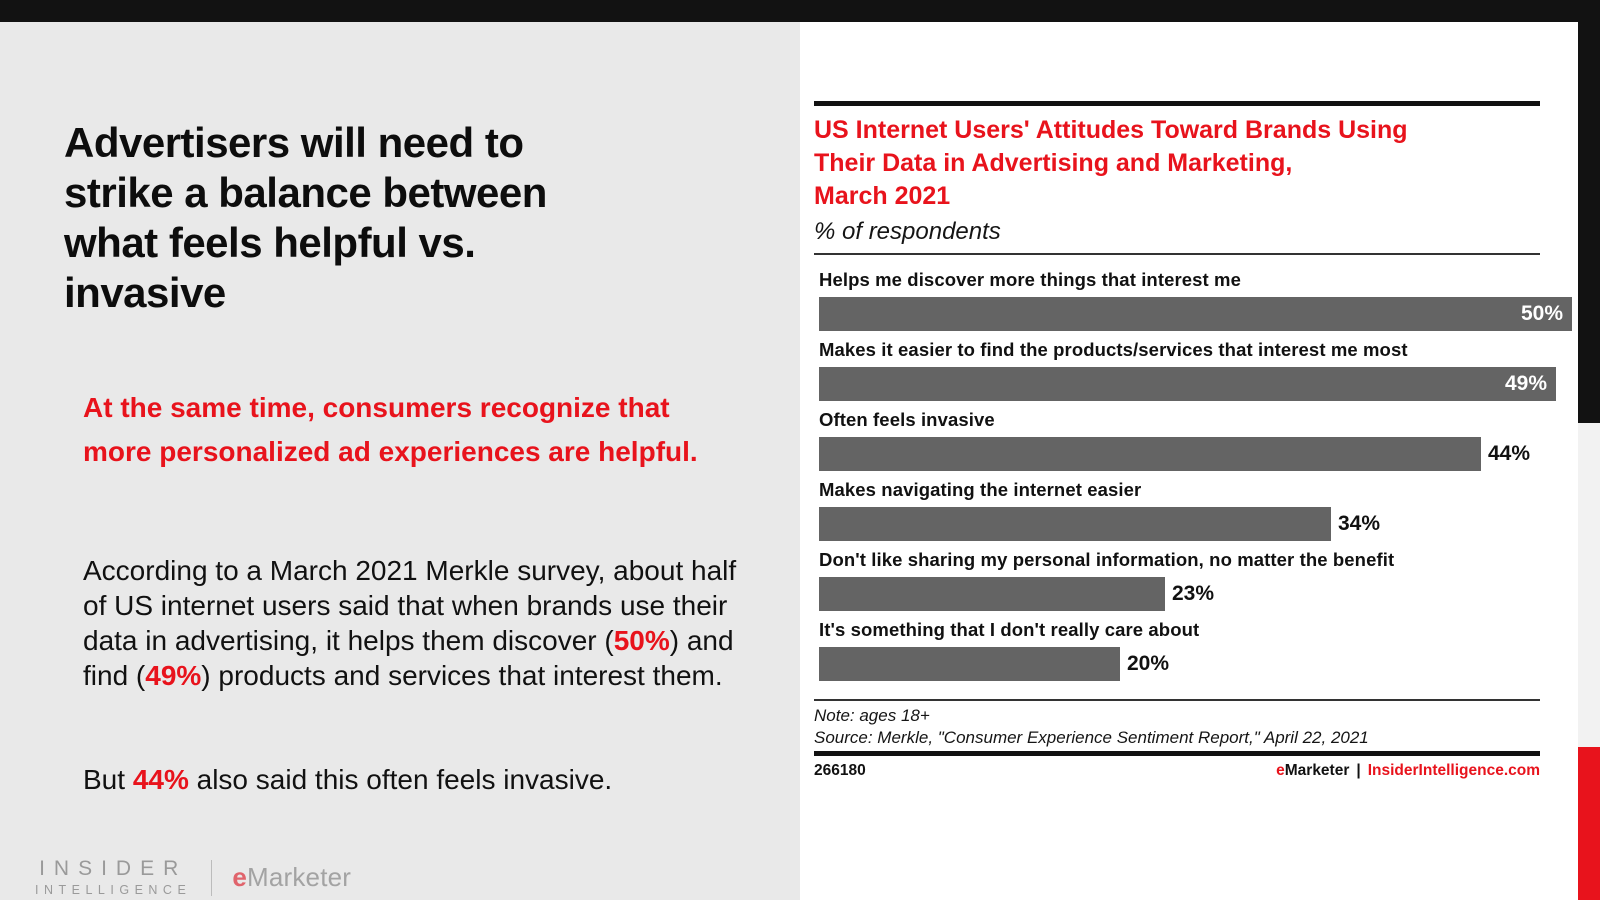 This screenshot has height=900, width=1600. What do you see at coordinates (173, 675) in the screenshot?
I see `stat-highlight: 49%` at bounding box center [173, 675].